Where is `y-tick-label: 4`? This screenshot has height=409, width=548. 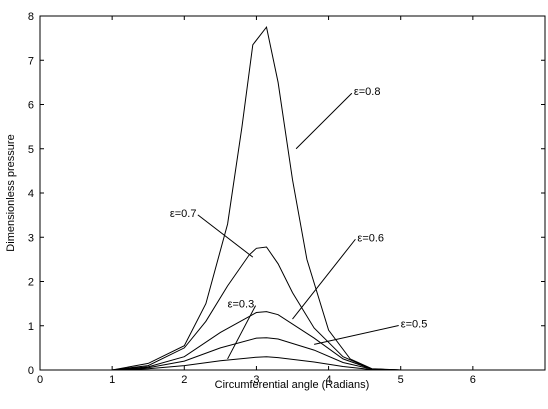
y-tick-label: 4 is located at coordinates (31, 194).